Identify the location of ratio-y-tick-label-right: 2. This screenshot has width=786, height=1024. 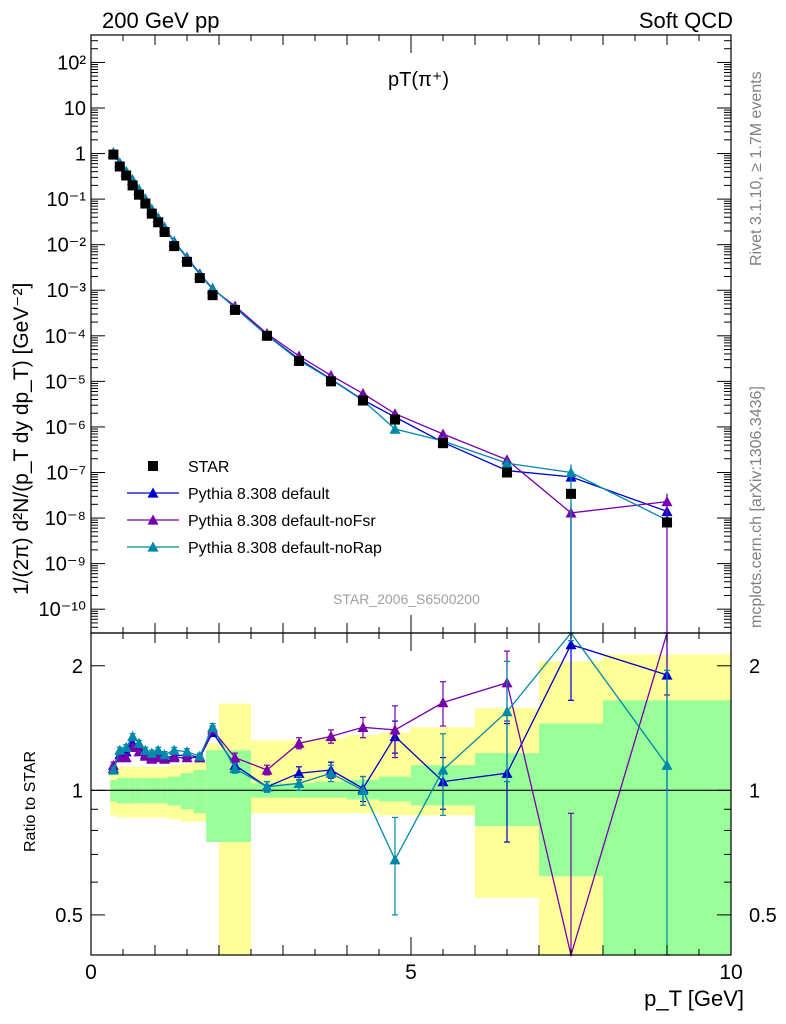
(754, 667).